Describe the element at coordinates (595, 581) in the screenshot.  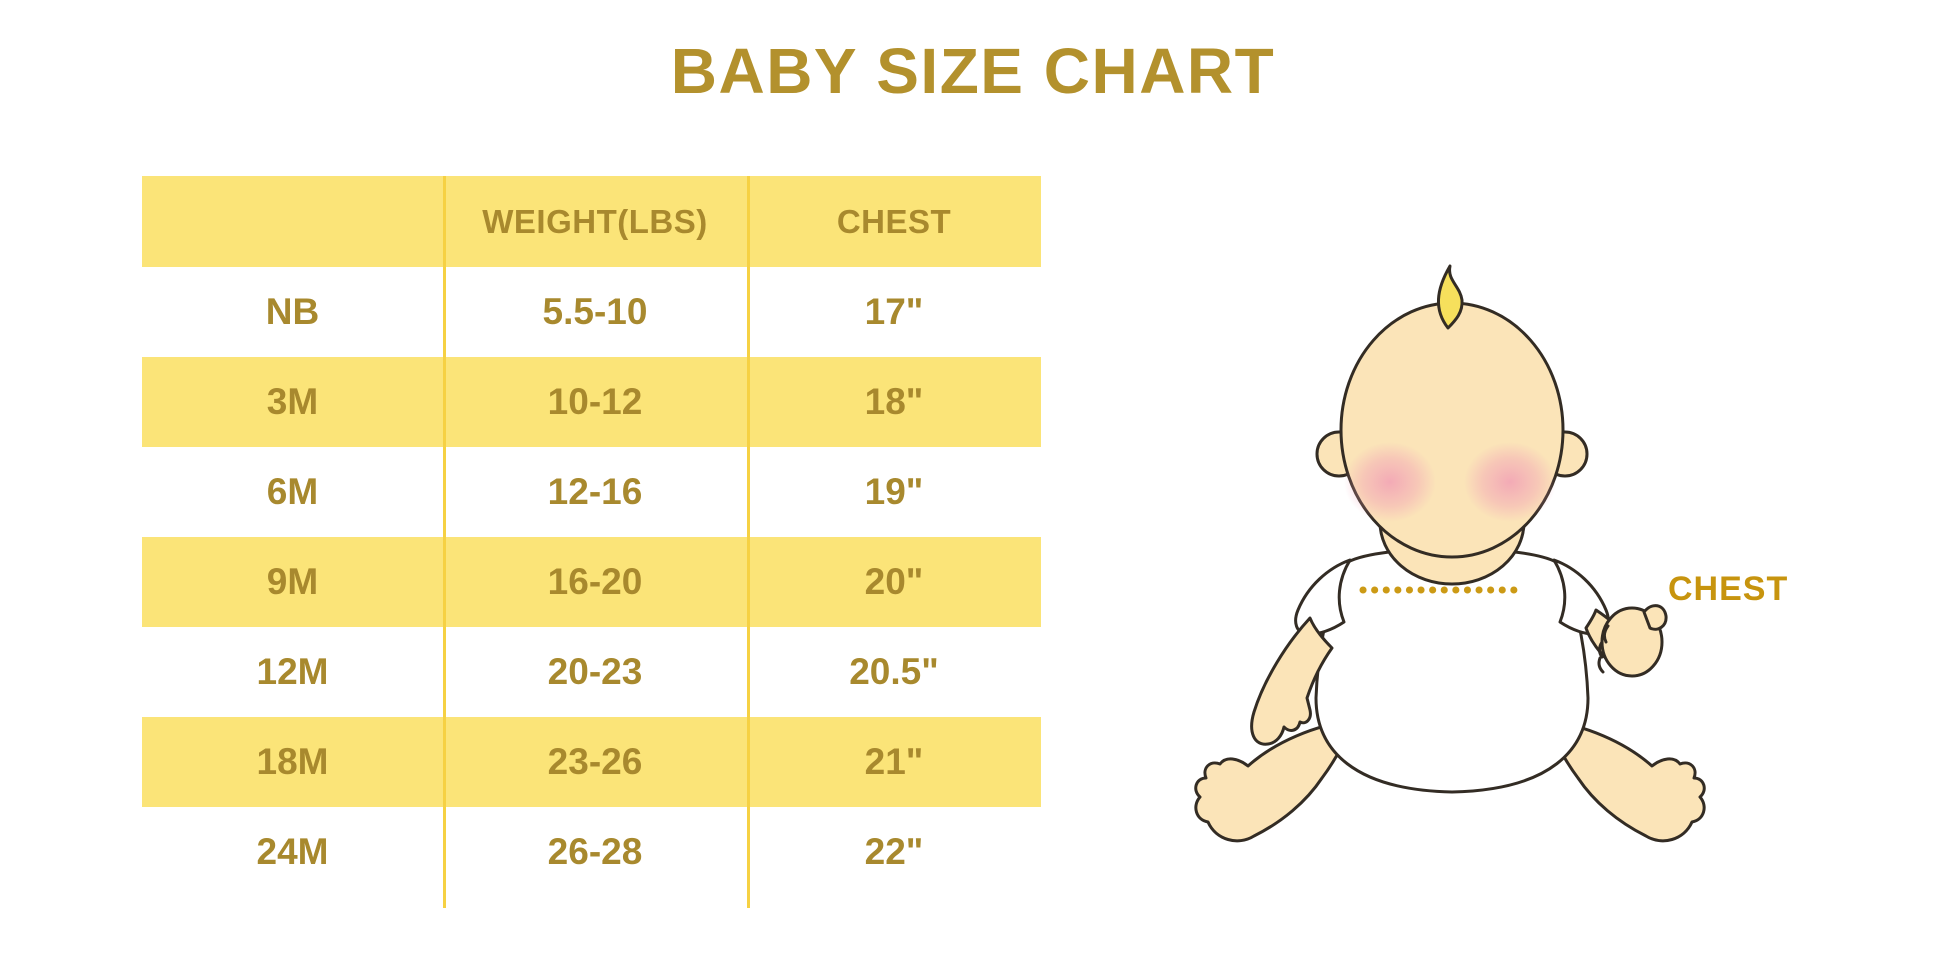
I see `weight-cell: 16-20` at that location.